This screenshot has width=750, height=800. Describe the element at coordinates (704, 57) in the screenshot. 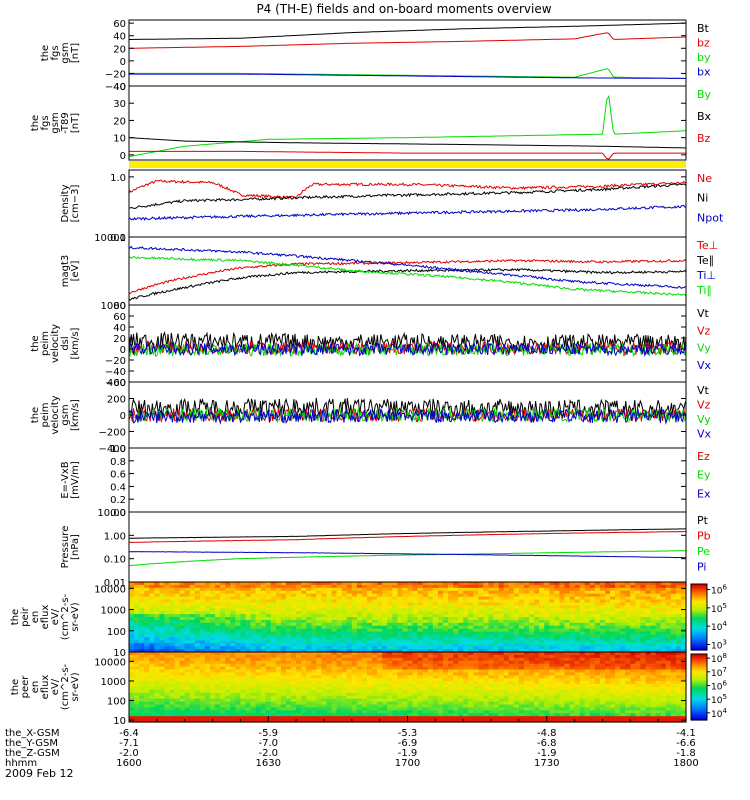

I see `legend-by: by` at that location.